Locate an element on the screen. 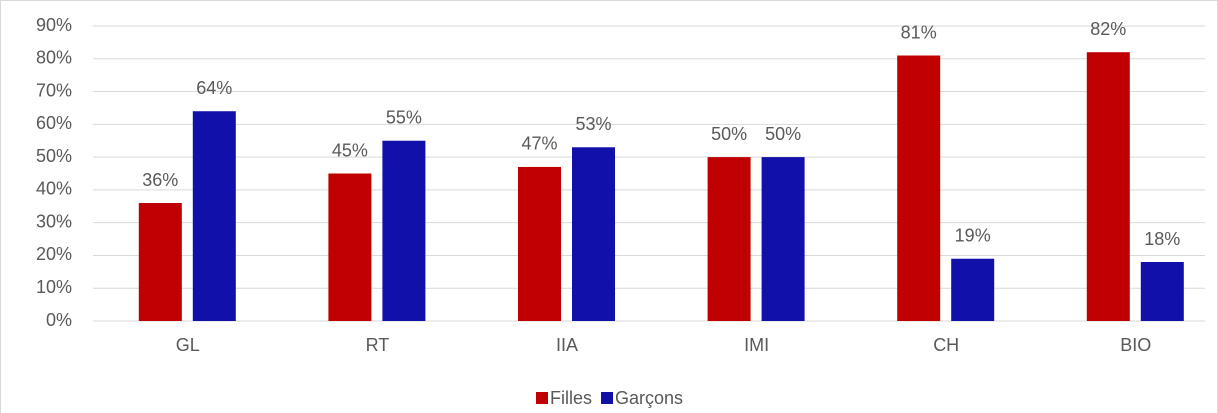 The image size is (1218, 413). data-label: 19% is located at coordinates (973, 235).